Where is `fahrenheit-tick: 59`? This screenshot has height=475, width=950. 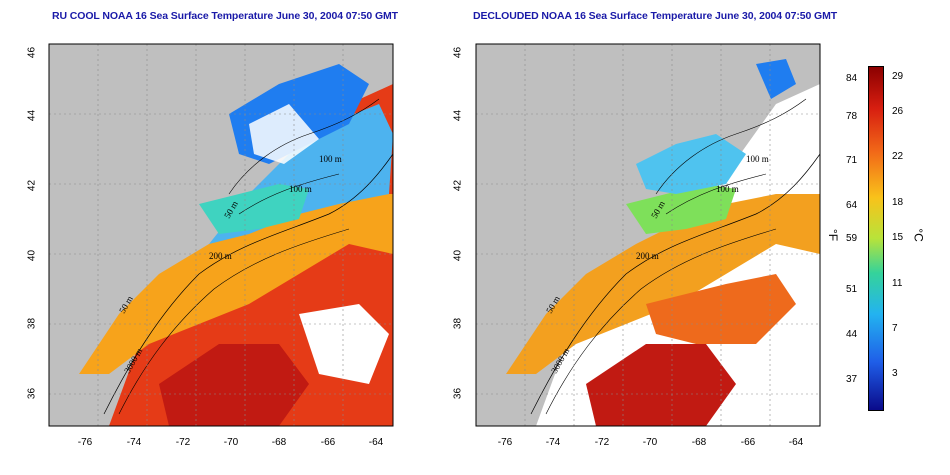
fahrenheit-tick: 59 is located at coordinates (852, 238).